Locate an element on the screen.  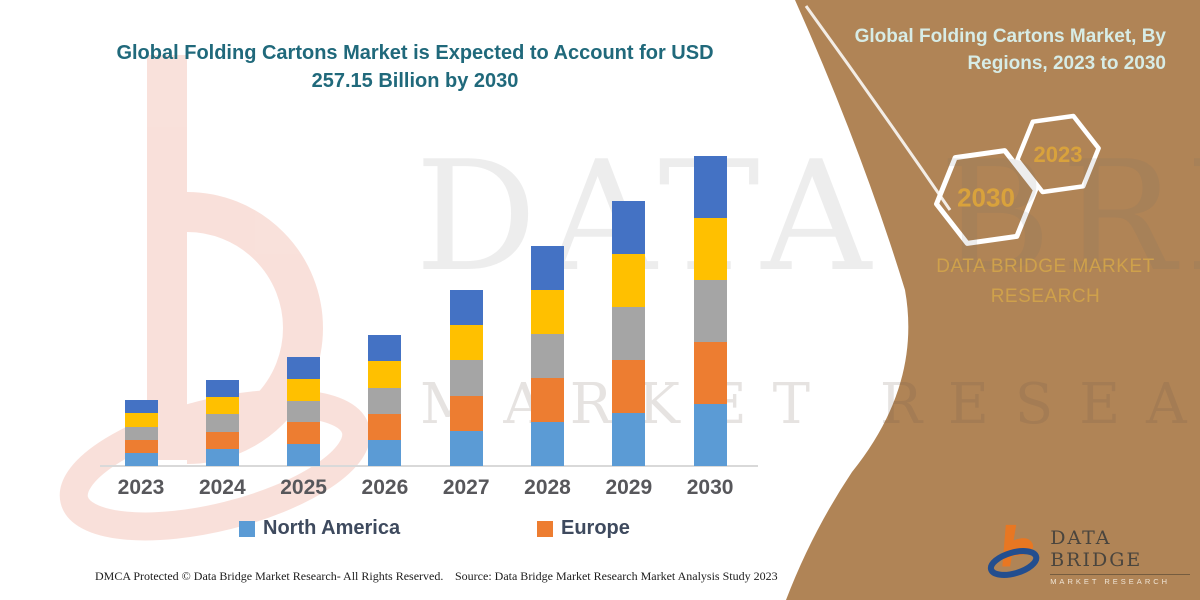
hexagon-2030-label: 2030 is located at coordinates (986, 197).